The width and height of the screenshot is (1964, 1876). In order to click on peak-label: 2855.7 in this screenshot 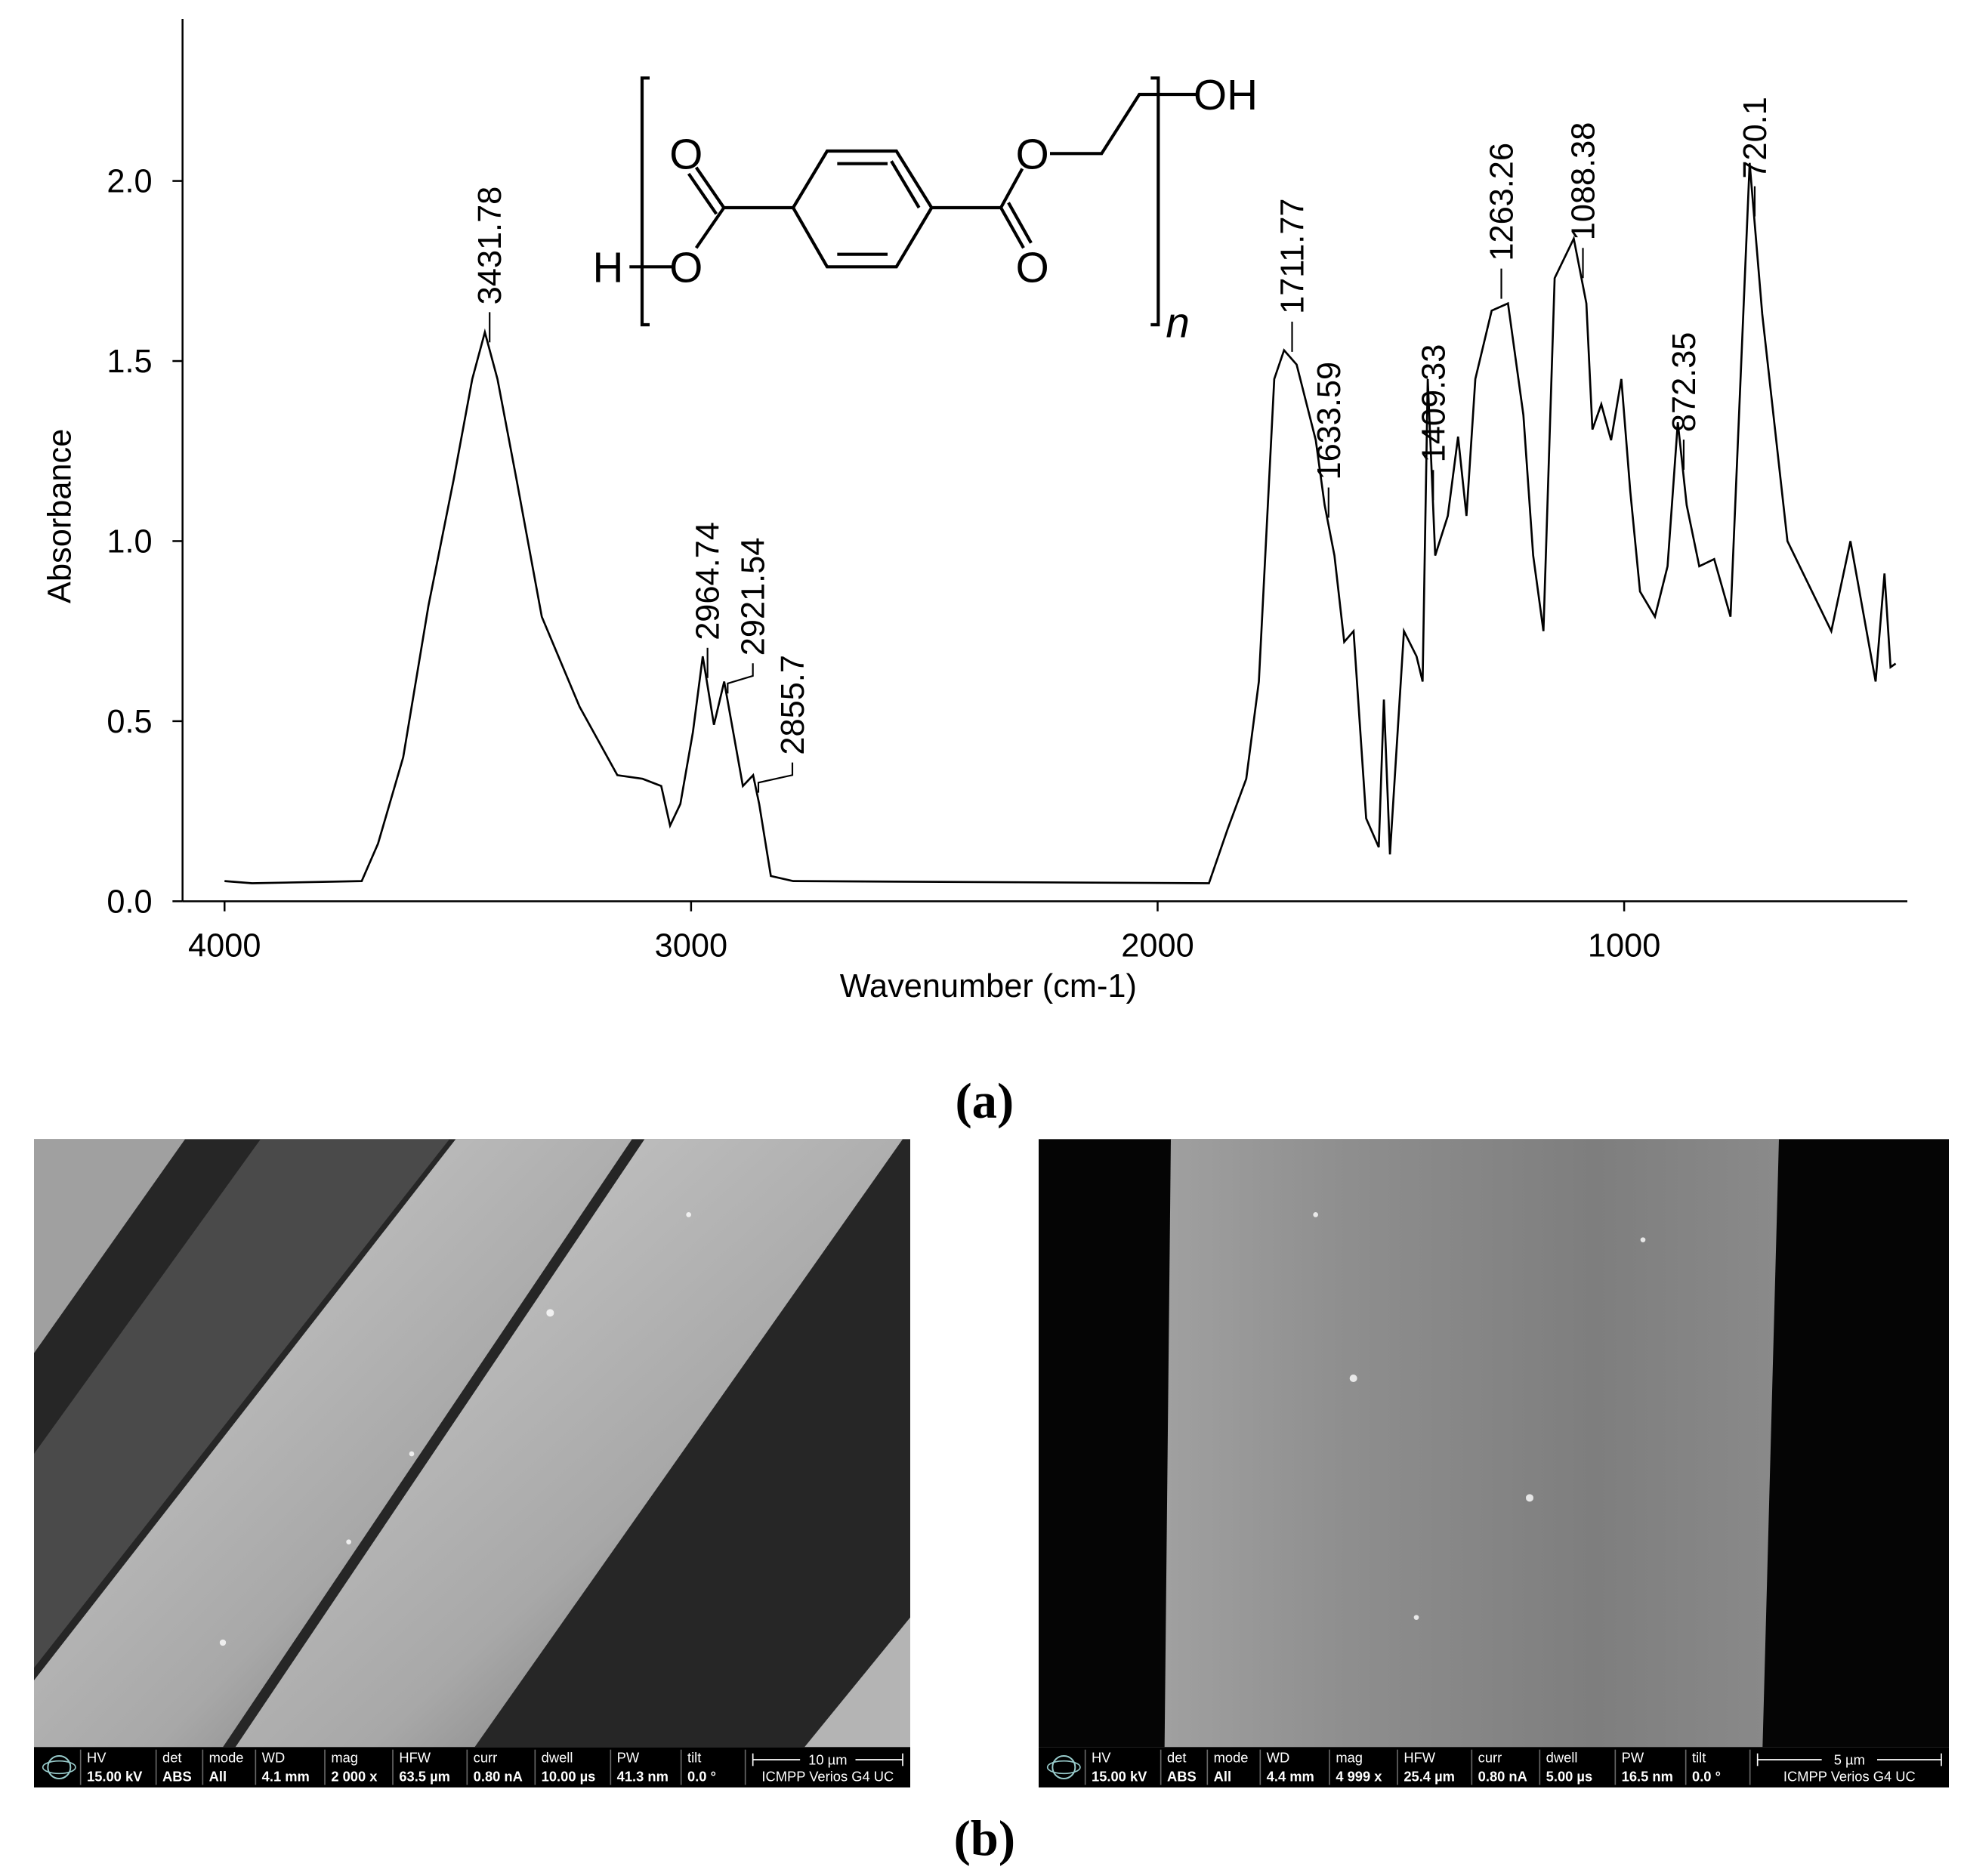, I will do `click(793, 705)`.